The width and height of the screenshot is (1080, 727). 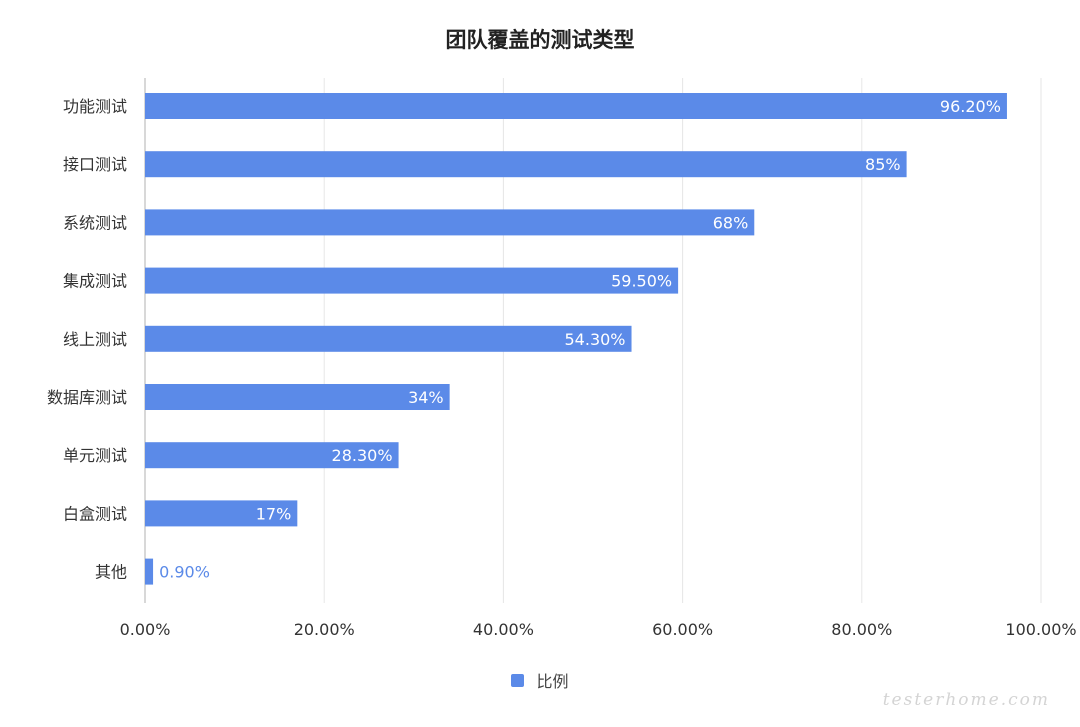 What do you see at coordinates (95, 455) in the screenshot?
I see `category-label: 单元测试` at bounding box center [95, 455].